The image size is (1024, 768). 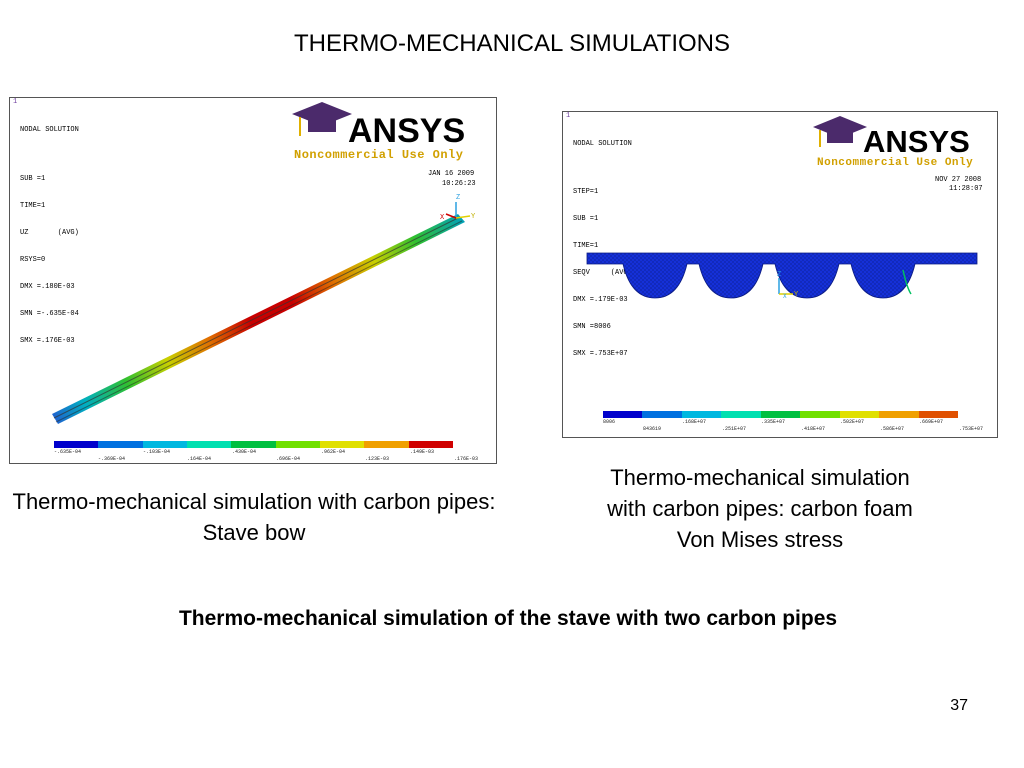 What do you see at coordinates (971, 429) in the screenshot?
I see `colorbar-label: .753E+07` at bounding box center [971, 429].